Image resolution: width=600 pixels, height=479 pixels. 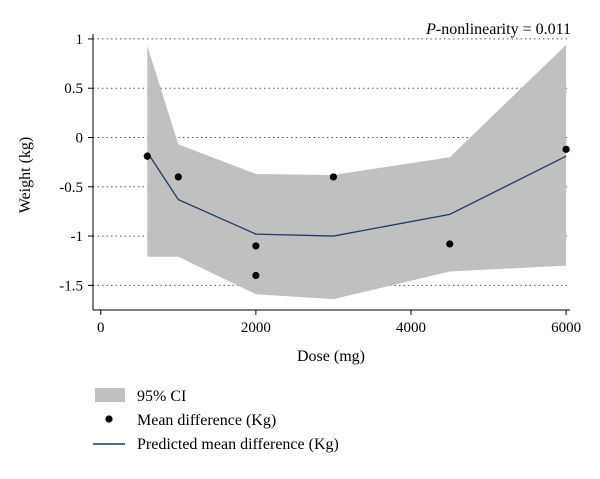 What do you see at coordinates (503, 29) in the screenshot?
I see `annotation-text: -nonlinearity = 0.011` at bounding box center [503, 29].